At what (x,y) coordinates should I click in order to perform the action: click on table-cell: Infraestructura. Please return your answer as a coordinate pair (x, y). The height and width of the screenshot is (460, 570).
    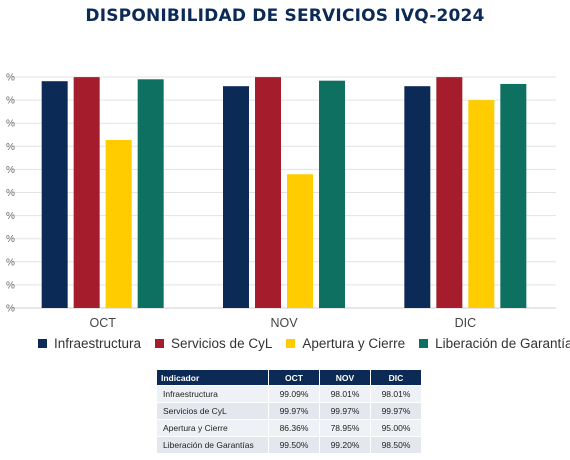
    Looking at the image, I should click on (212, 394).